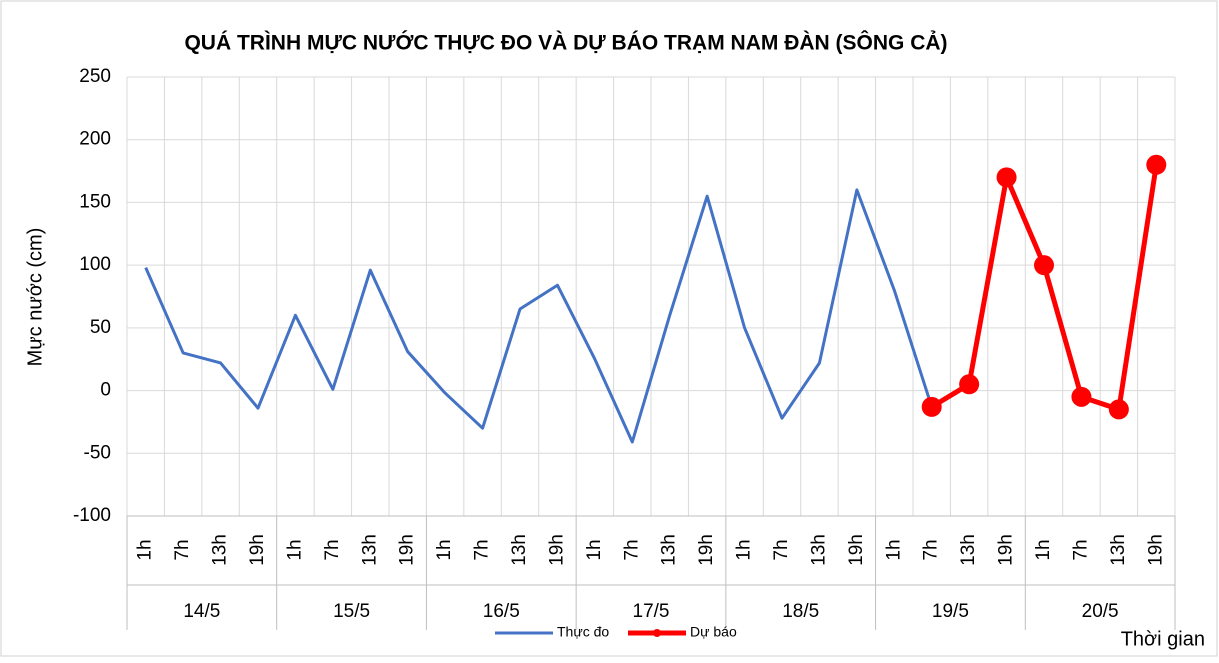 Image resolution: width=1219 pixels, height=663 pixels. What do you see at coordinates (92, 515) in the screenshot?
I see `y-tick-label: -100` at bounding box center [92, 515].